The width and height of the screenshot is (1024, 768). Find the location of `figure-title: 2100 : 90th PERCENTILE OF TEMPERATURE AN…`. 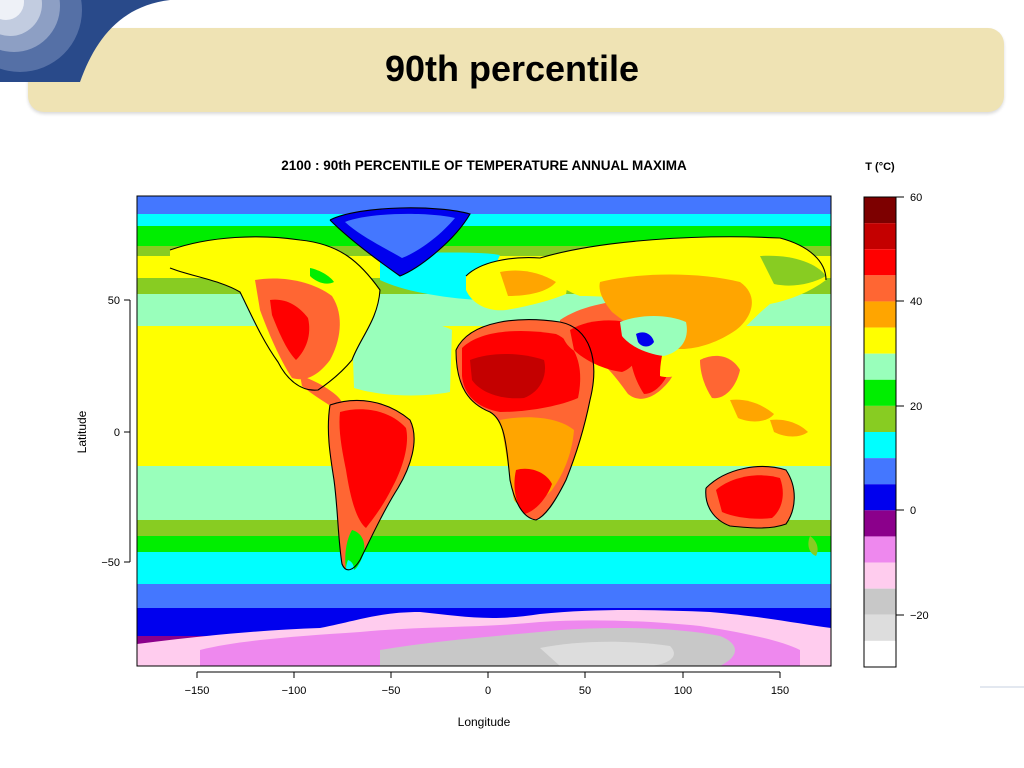

figure-title: 2100 : 90th PERCENTILE OF TEMPERATURE AN… is located at coordinates (484, 165).